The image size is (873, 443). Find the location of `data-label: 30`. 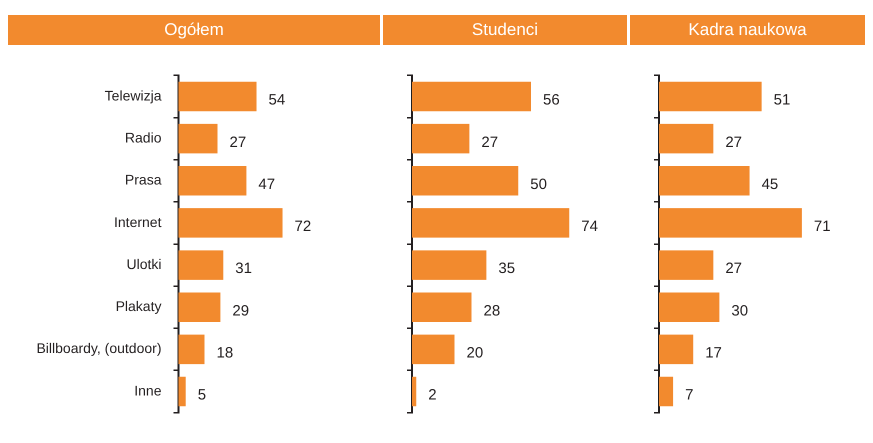

data-label: 30 is located at coordinates (739, 311).